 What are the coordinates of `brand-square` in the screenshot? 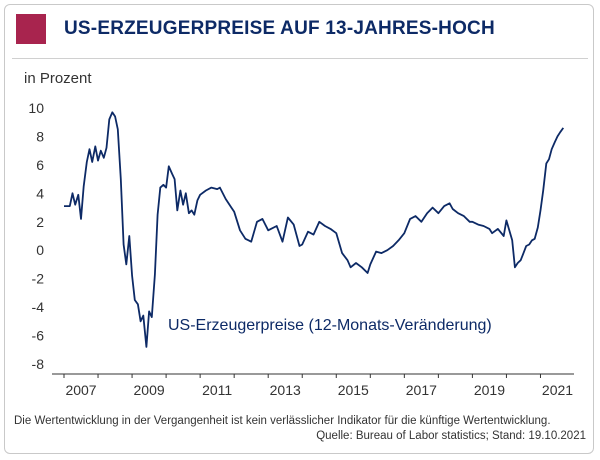 It's located at (31, 29).